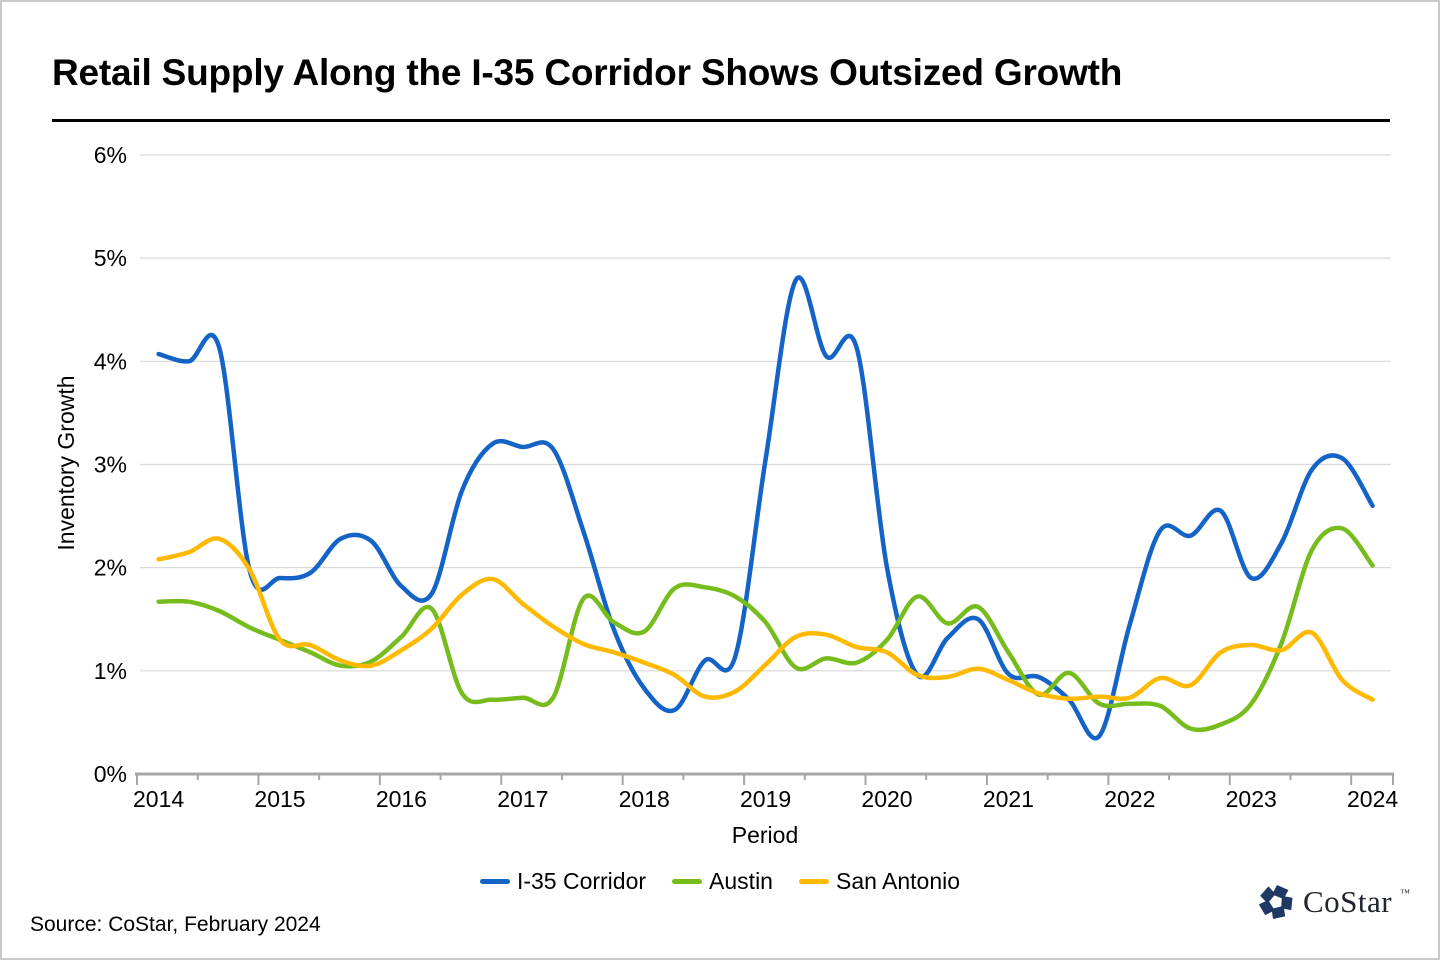 The width and height of the screenshot is (1440, 960). What do you see at coordinates (110, 774) in the screenshot?
I see `y-tick-label-0pct: 0%` at bounding box center [110, 774].